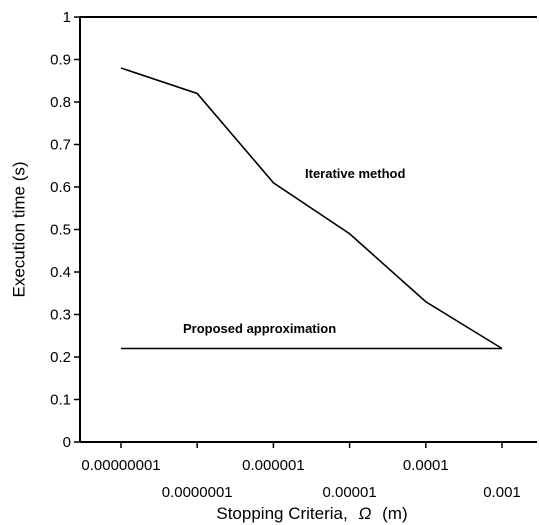  I want to click on x-tick-label: 0.00000001, so click(120, 465).